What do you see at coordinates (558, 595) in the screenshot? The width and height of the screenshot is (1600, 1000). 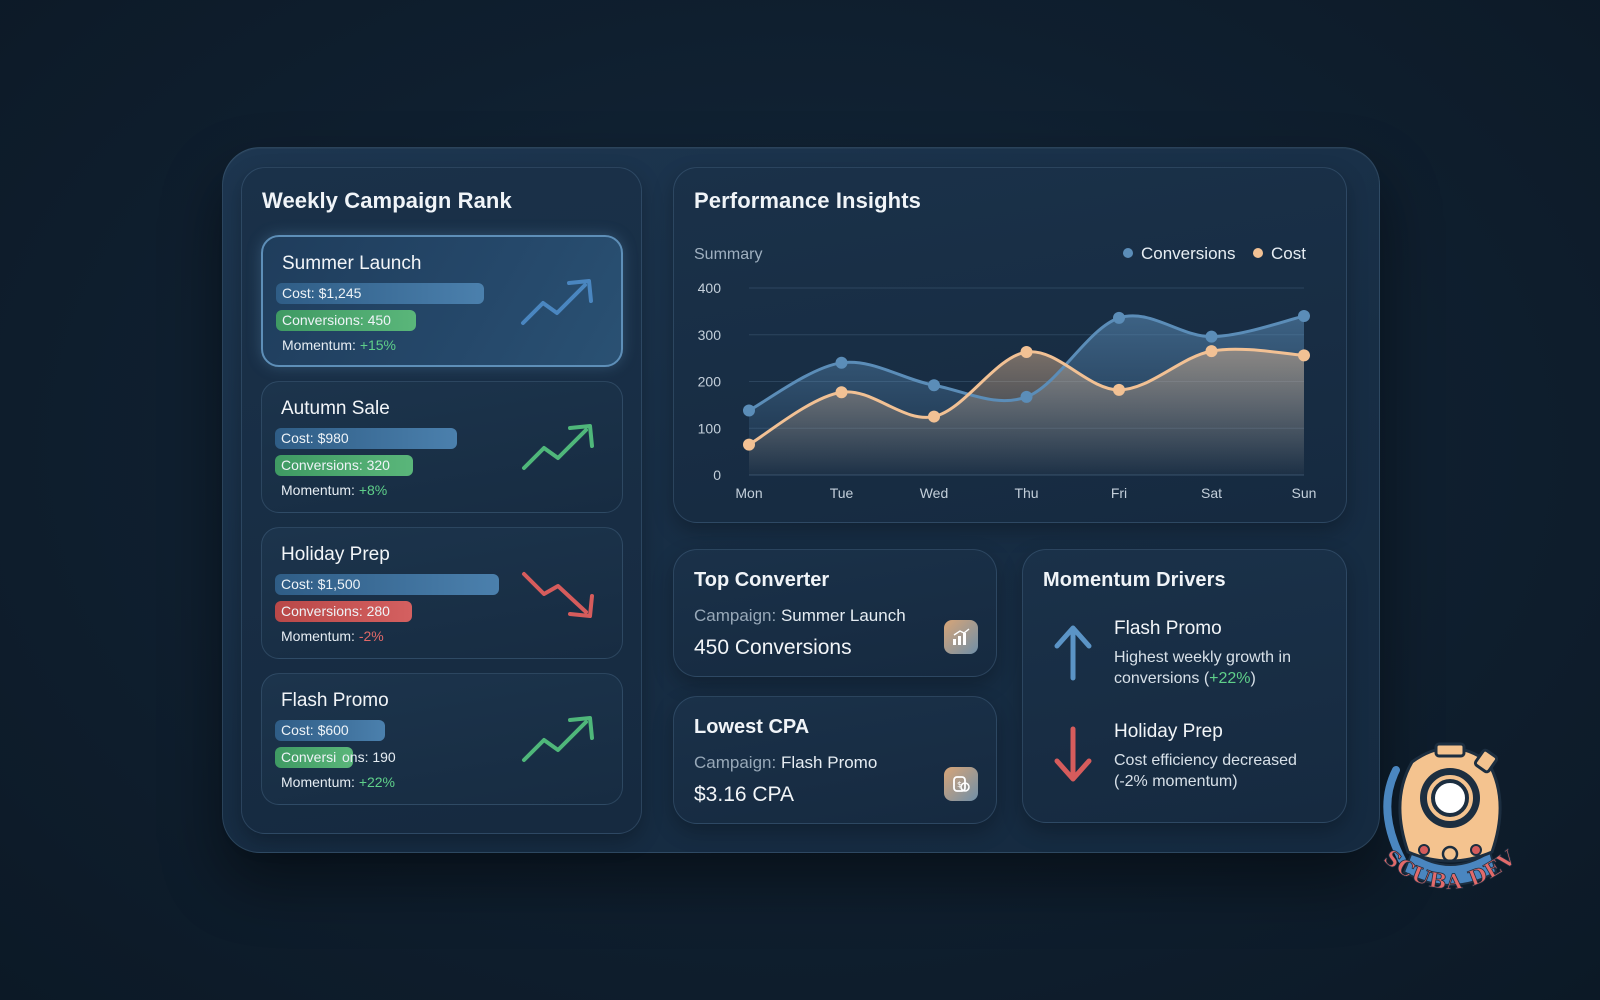 I see `trend-down-icon` at bounding box center [558, 595].